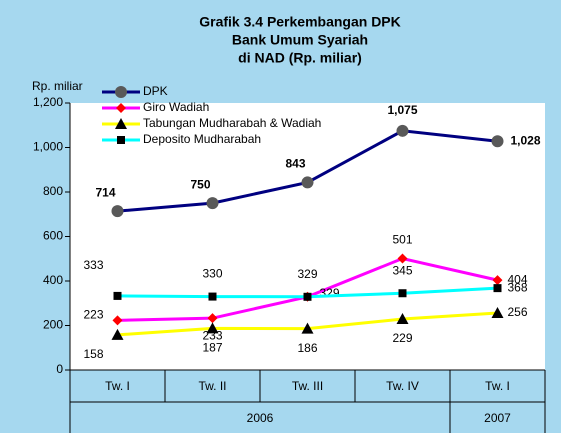 This screenshot has height=433, width=561. Describe the element at coordinates (402, 386) in the screenshot. I see `x-tick-label: Tw. IV` at that location.